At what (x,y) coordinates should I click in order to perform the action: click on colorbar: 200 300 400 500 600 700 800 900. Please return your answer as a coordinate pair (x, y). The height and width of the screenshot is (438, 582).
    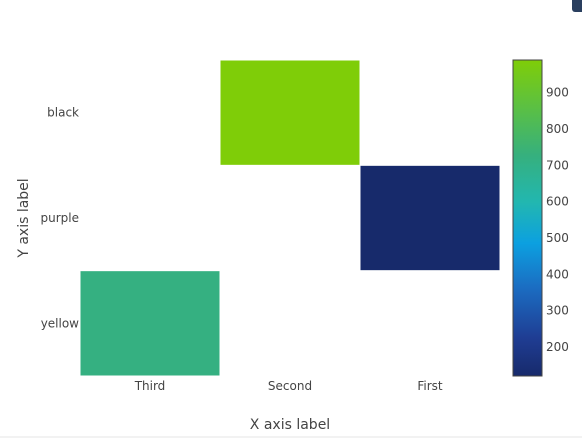
    Looking at the image, I should click on (540, 218).